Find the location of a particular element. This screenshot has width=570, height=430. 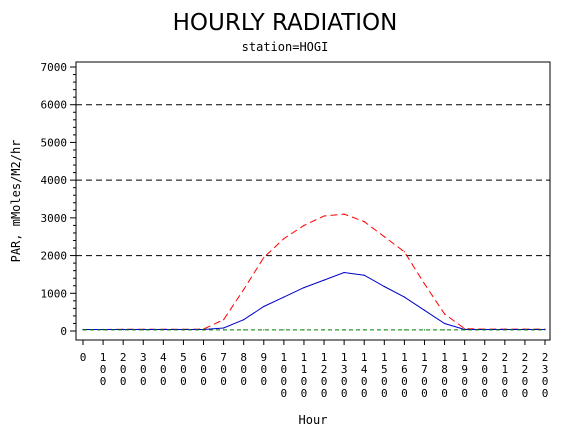

y-tick-label: 4000 is located at coordinates (54, 180).